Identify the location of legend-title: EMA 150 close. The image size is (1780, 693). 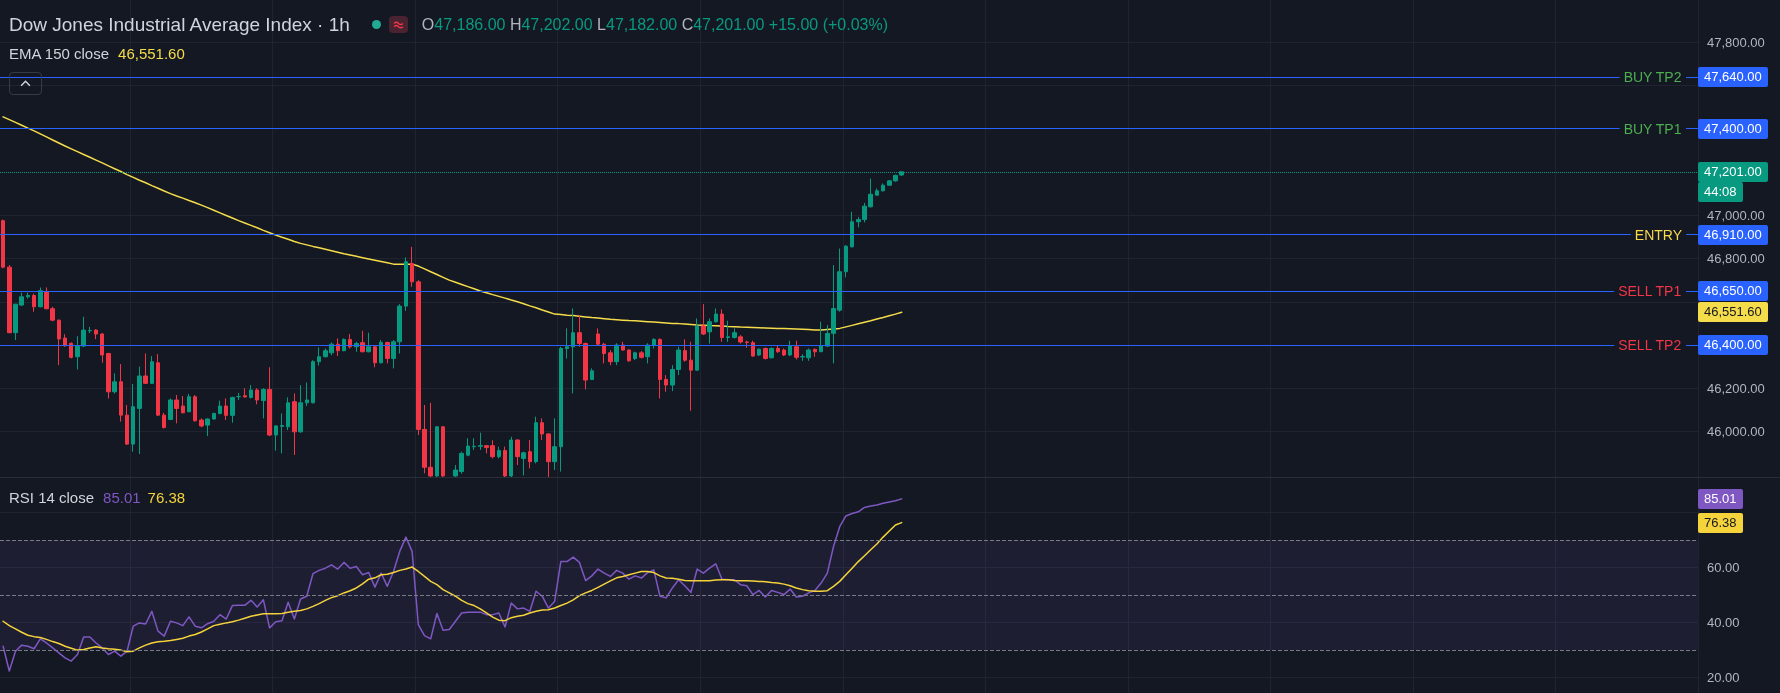
(59, 53).